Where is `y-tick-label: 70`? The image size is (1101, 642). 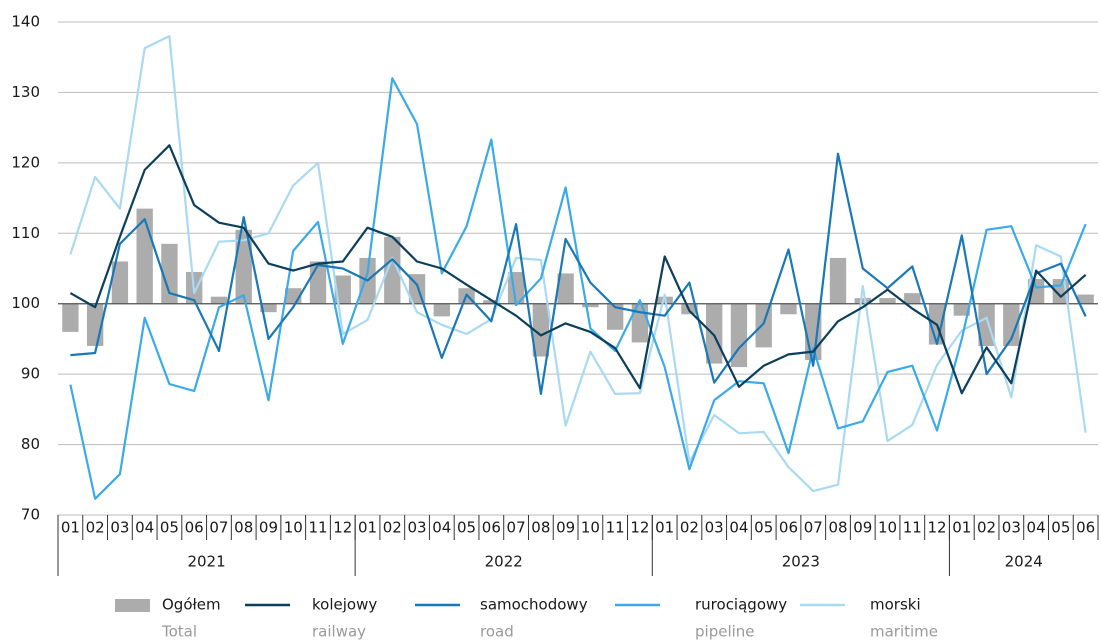
y-tick-label: 70 is located at coordinates (30, 515).